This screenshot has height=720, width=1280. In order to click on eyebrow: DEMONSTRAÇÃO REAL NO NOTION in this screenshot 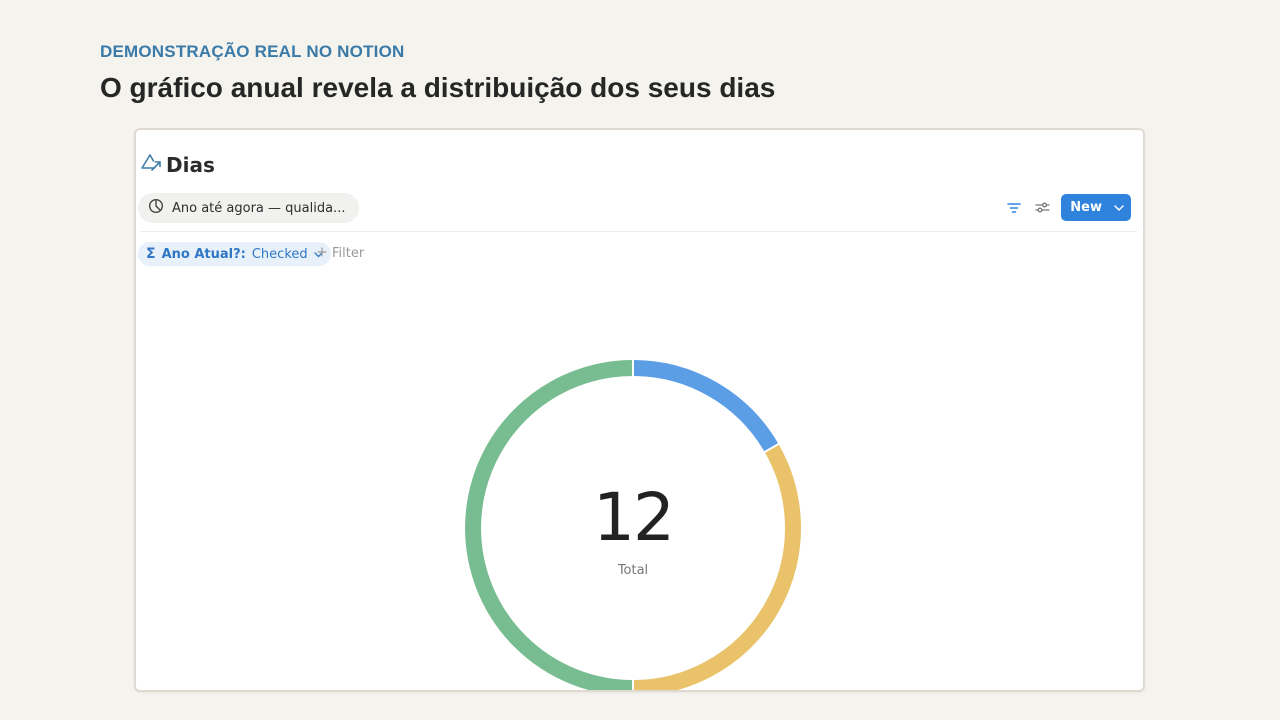, I will do `click(252, 51)`.